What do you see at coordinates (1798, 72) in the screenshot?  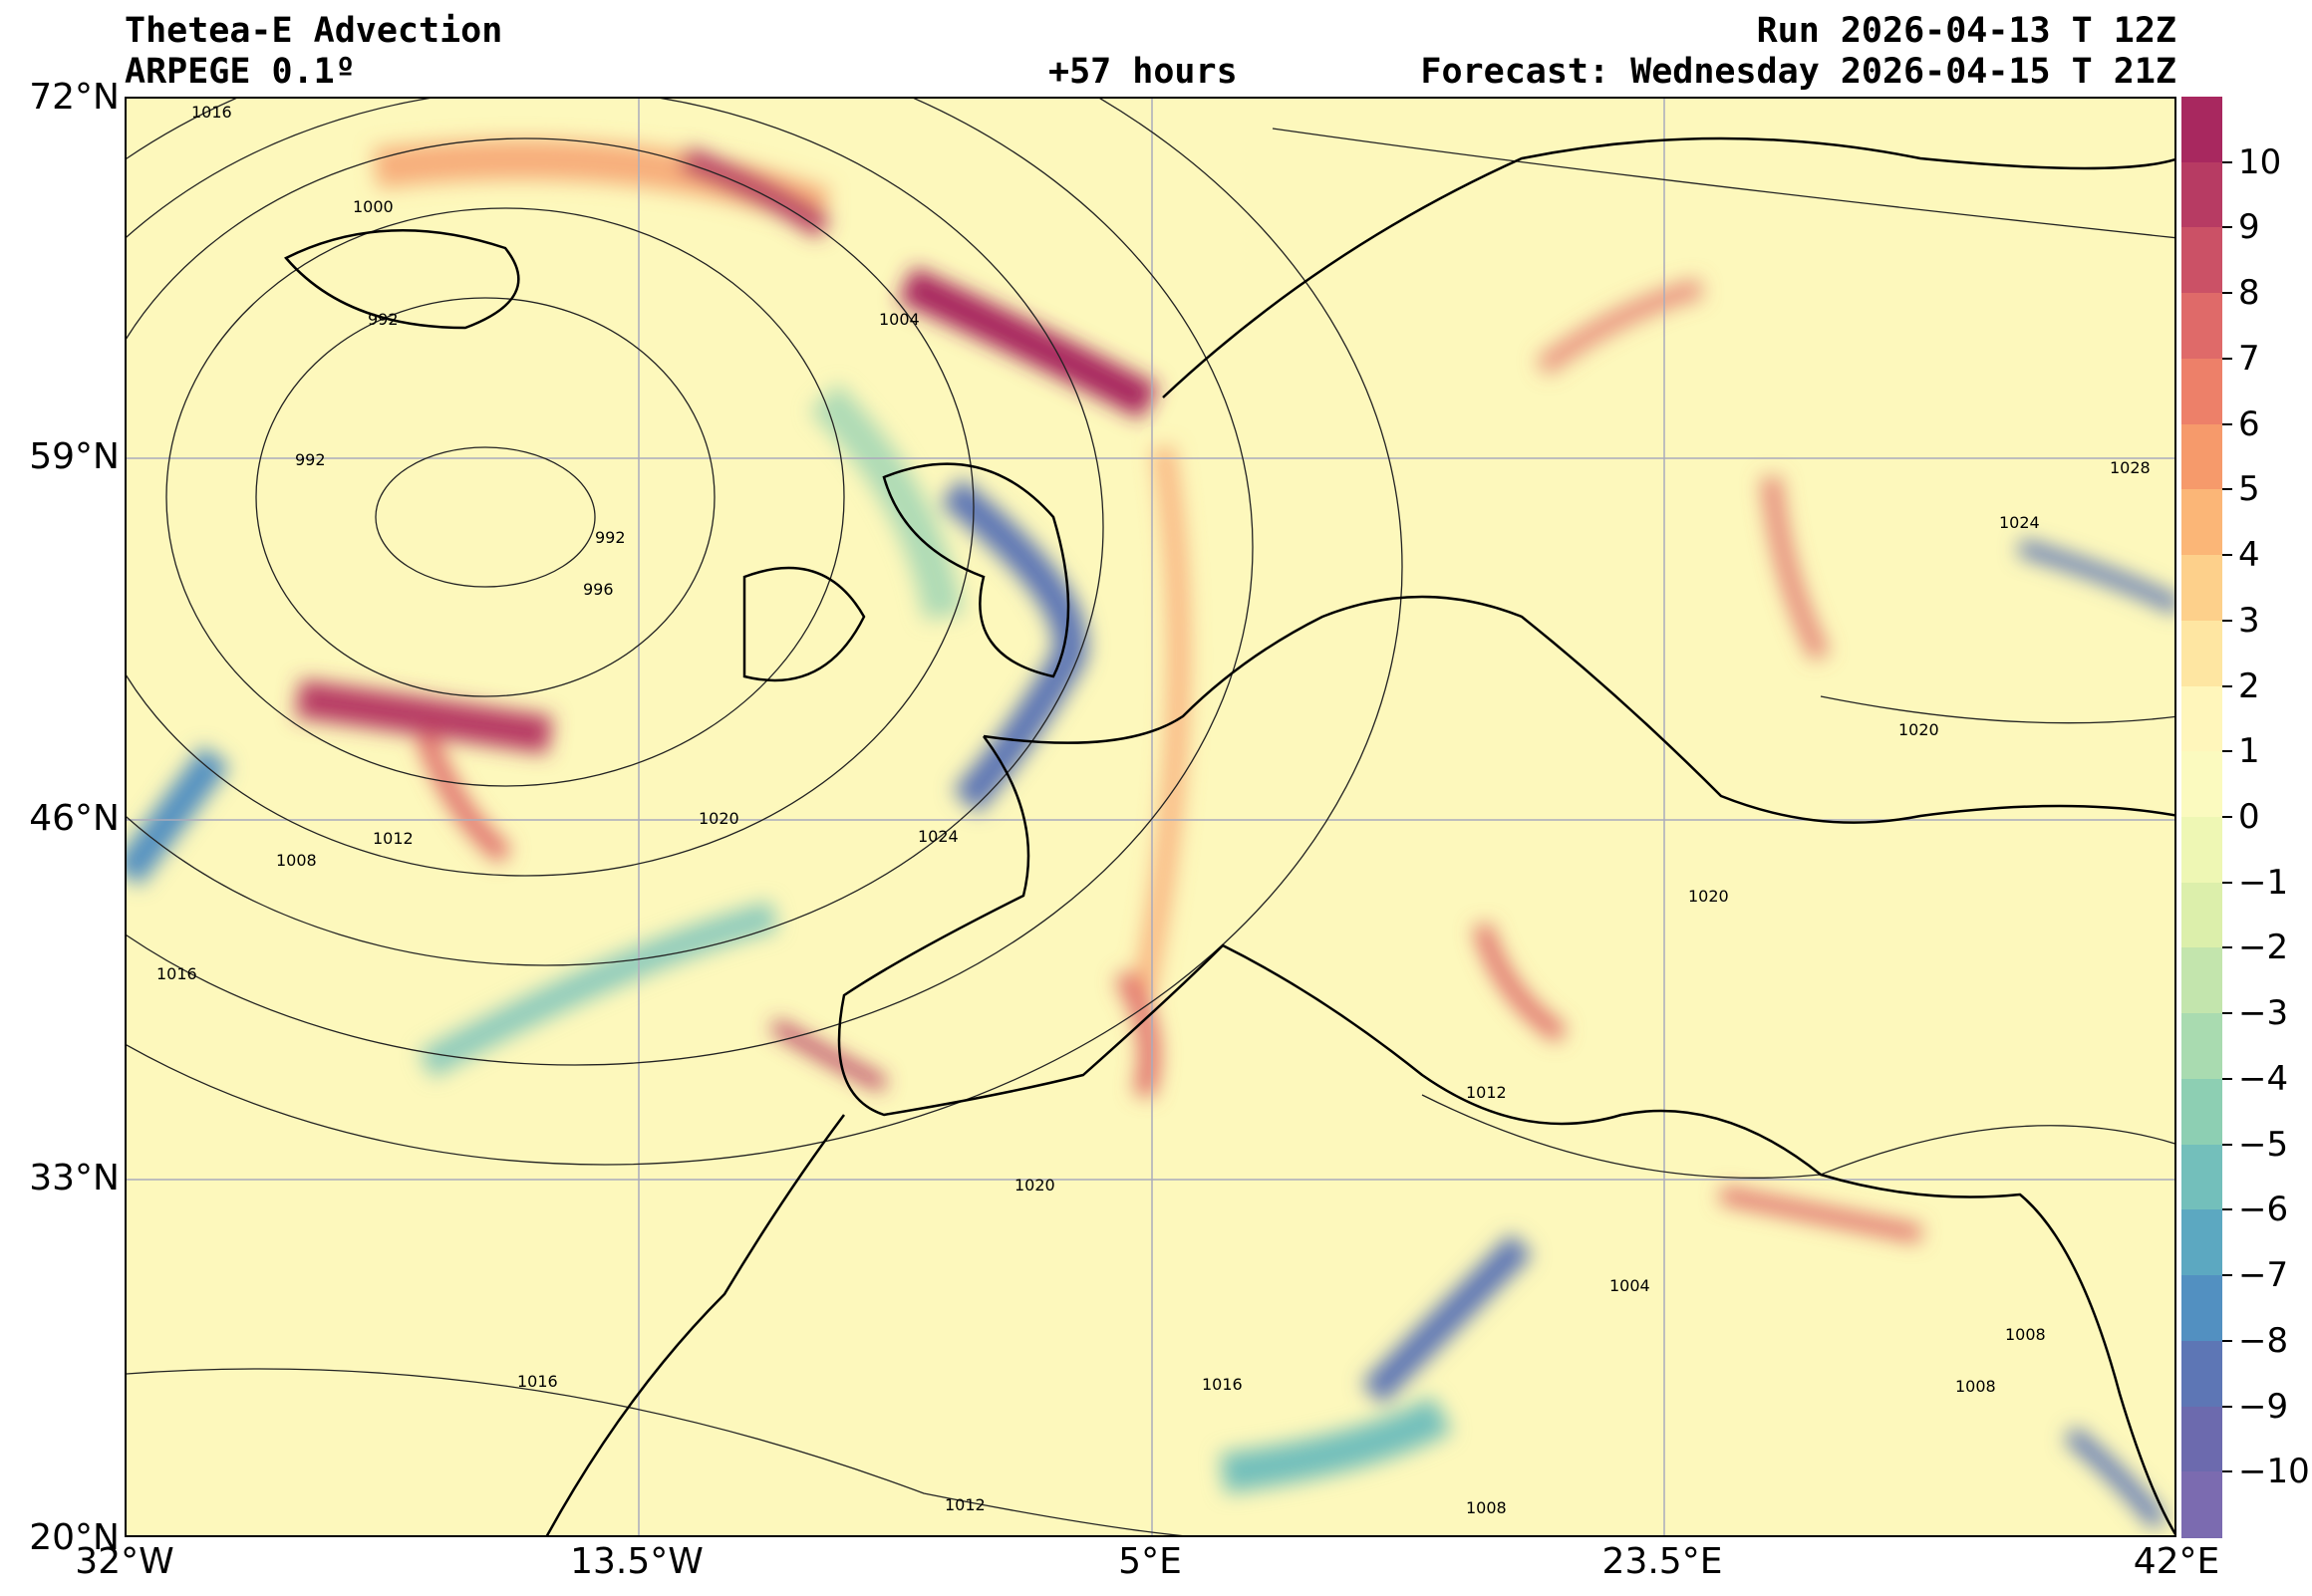 I see `forecast-time-label: Forecast: Wednesday 2026-04-15 T 21Z` at bounding box center [1798, 72].